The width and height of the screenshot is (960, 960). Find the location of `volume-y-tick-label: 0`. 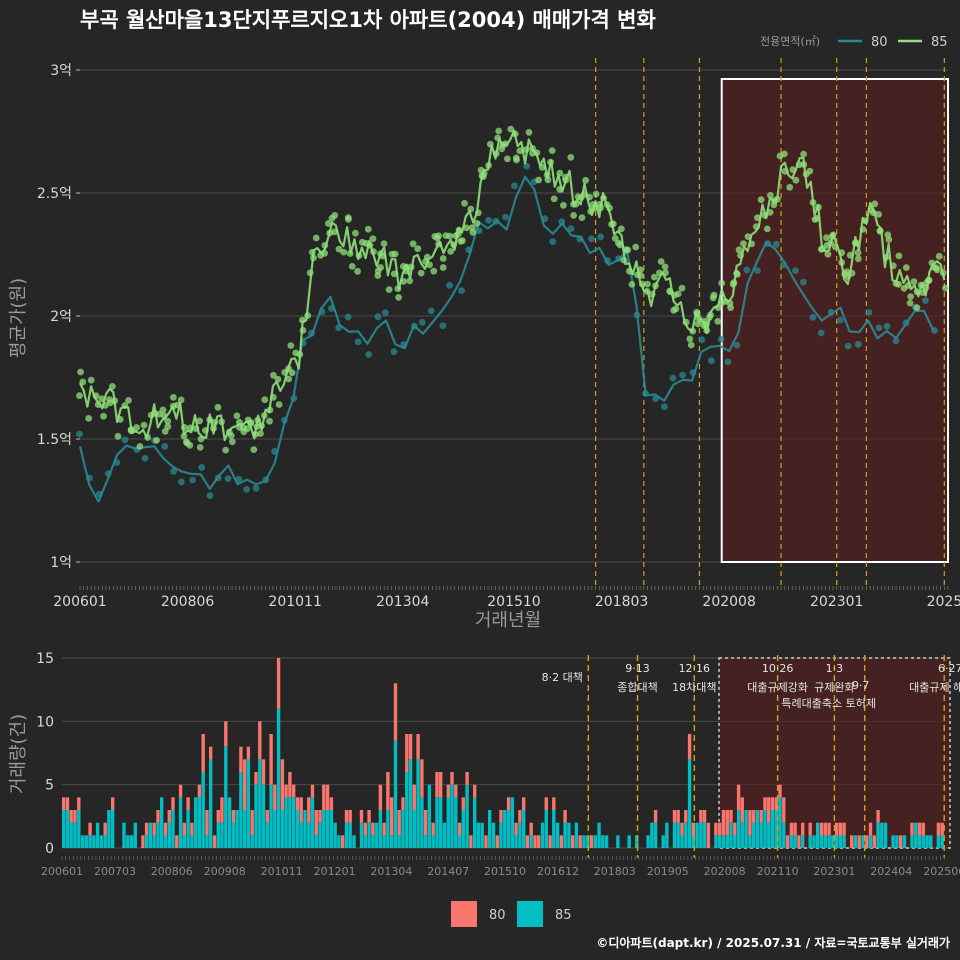

volume-y-tick-label: 0 is located at coordinates (49, 849).